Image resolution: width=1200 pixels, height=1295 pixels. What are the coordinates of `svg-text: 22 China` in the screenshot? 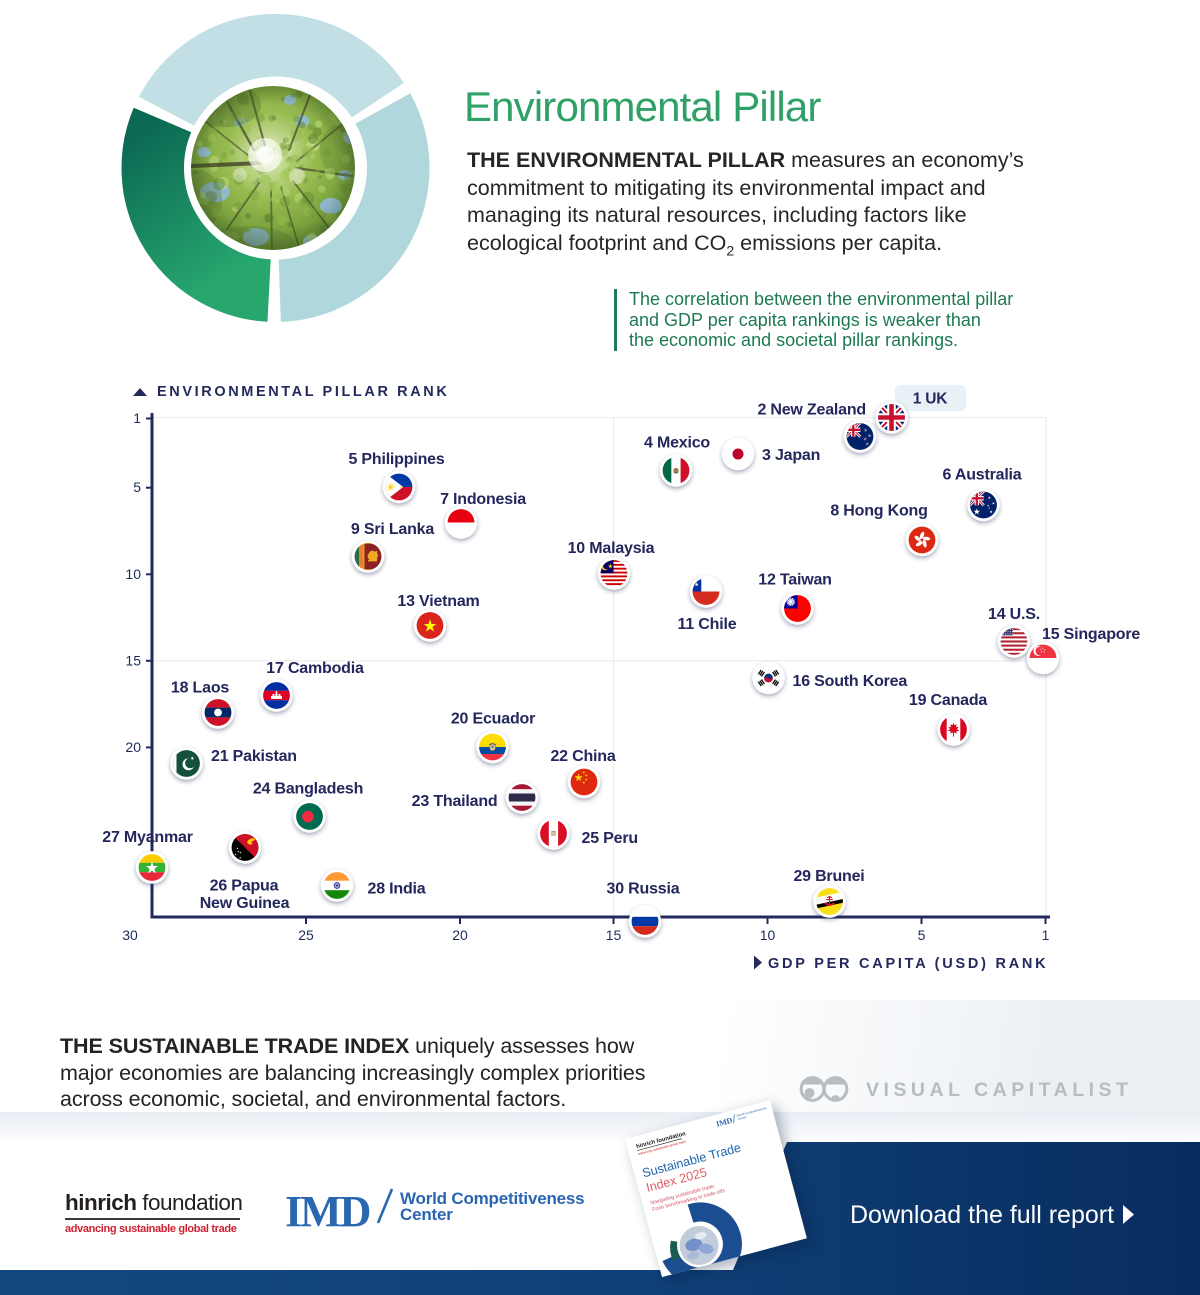 It's located at (582, 756).